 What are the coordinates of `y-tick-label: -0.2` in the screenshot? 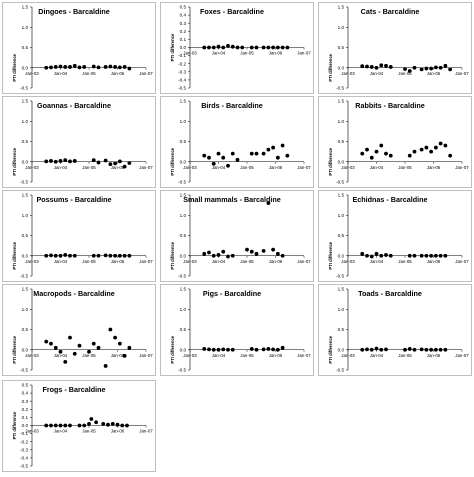 It's located at (24, 441).